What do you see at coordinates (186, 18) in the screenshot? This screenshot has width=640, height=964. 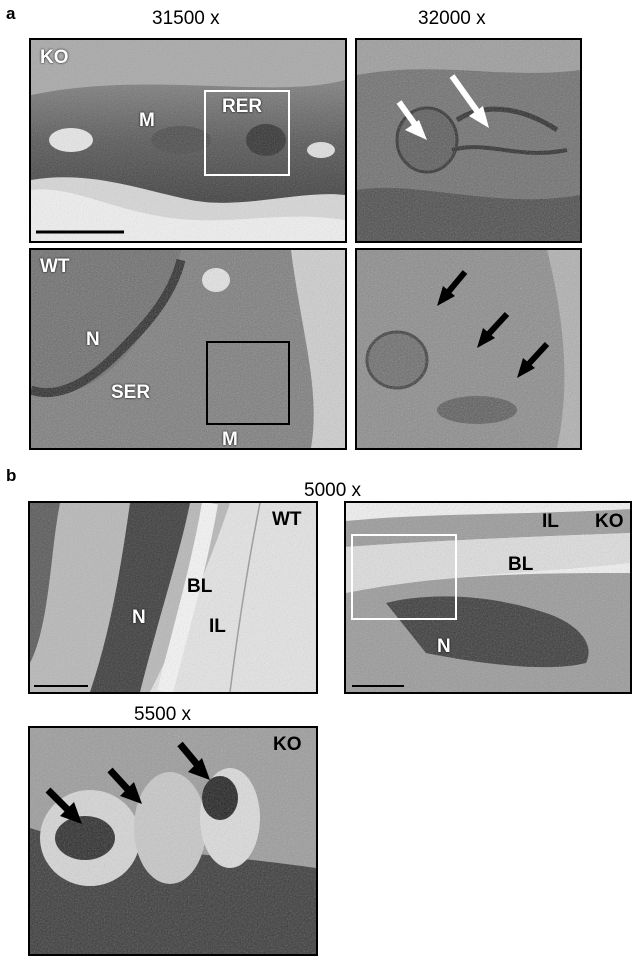 I see `magnification-left-label: 31500 x` at bounding box center [186, 18].